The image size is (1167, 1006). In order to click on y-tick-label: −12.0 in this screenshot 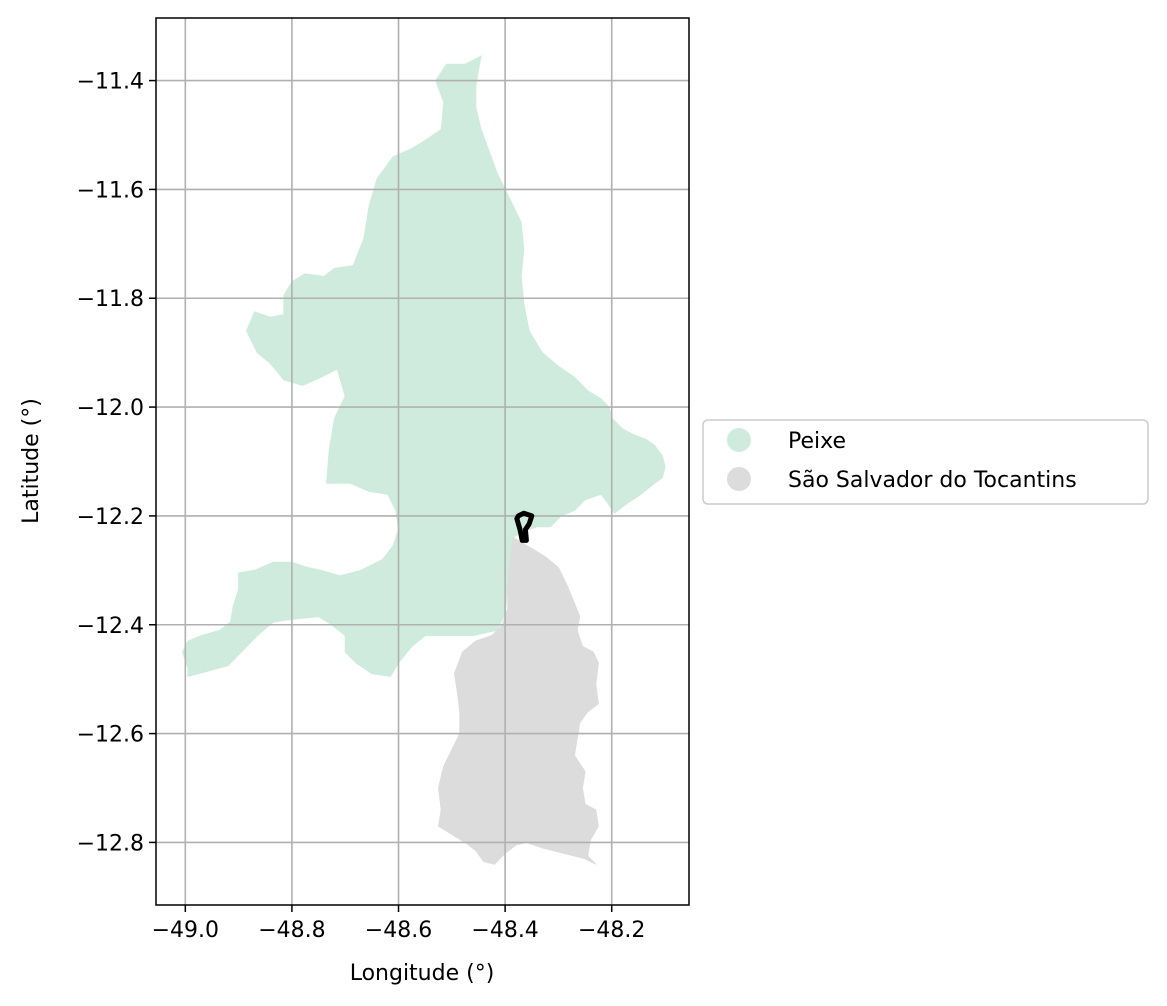, I will do `click(110, 408)`.